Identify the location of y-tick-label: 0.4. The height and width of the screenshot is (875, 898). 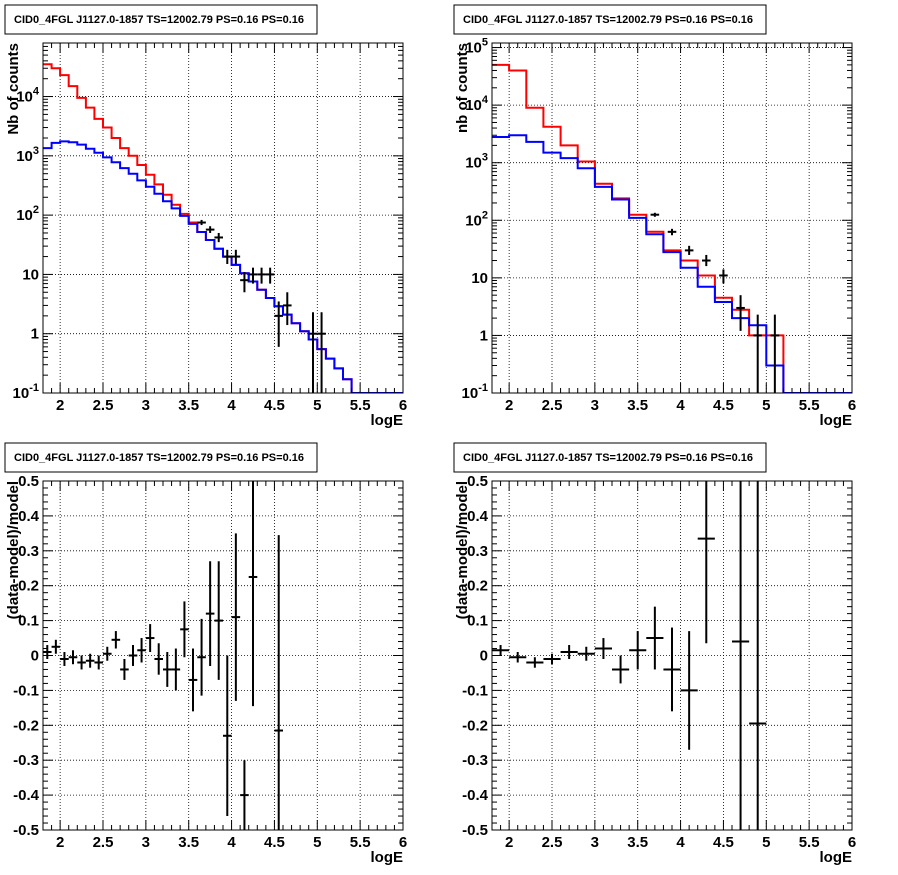
(478, 516).